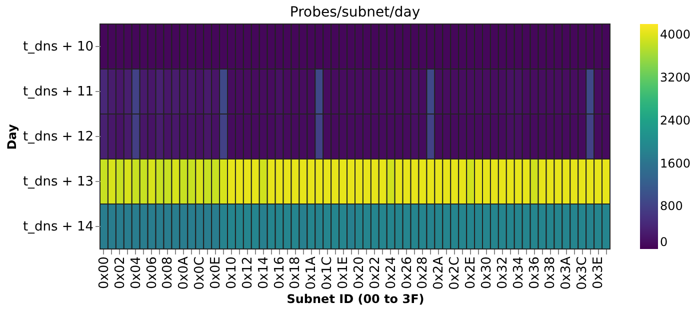 The image size is (699, 311). I want to click on x-tick-label: 0x2A, so click(439, 273).